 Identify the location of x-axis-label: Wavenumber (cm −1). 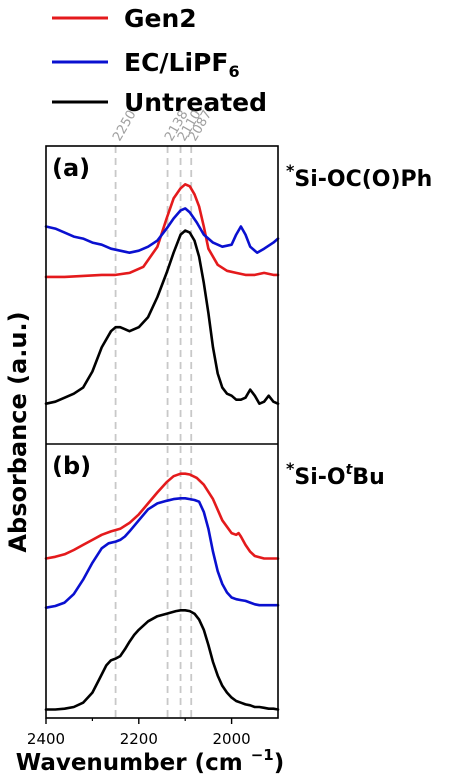
(150, 761).